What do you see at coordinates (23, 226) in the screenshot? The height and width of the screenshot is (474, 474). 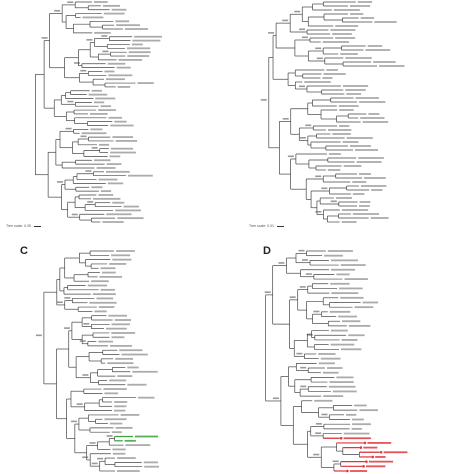 I see `scale-a: Tree scale: 0.05` at bounding box center [23, 226].